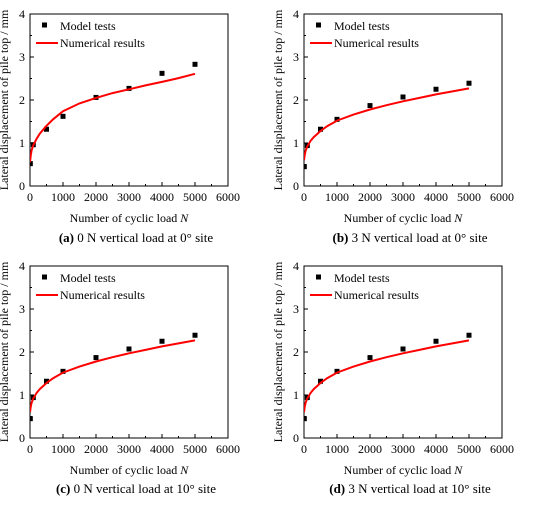 Image resolution: width=550 pixels, height=506 pixels. Describe the element at coordinates (337, 488) in the screenshot. I see `panel-caption-letter: (d)` at that location.